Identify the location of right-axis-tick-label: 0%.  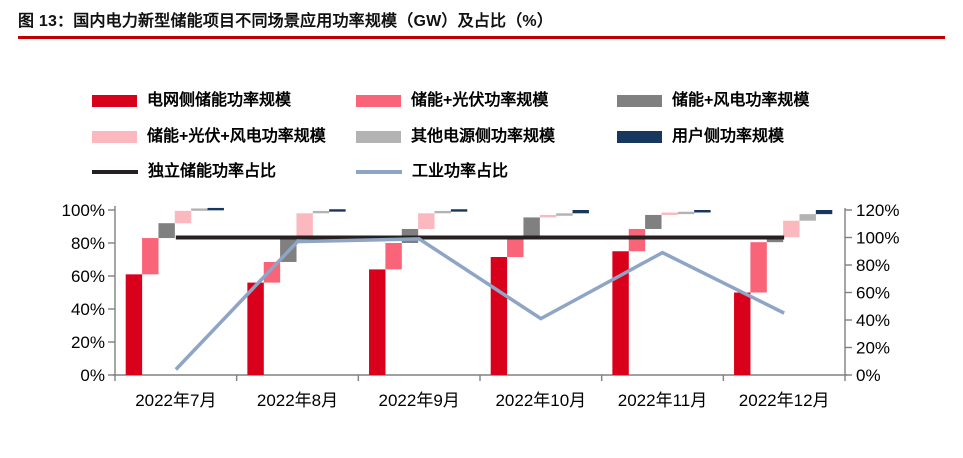
(868, 375).